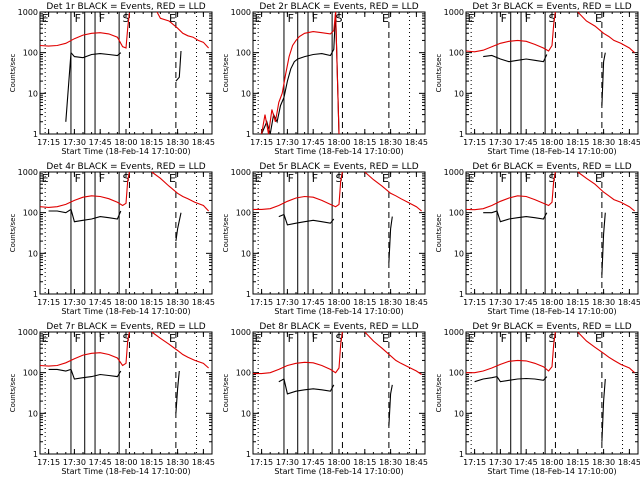  I want to click on panel-title: Det 3r BLACK = Events, RED = LLD, so click(551, 7).